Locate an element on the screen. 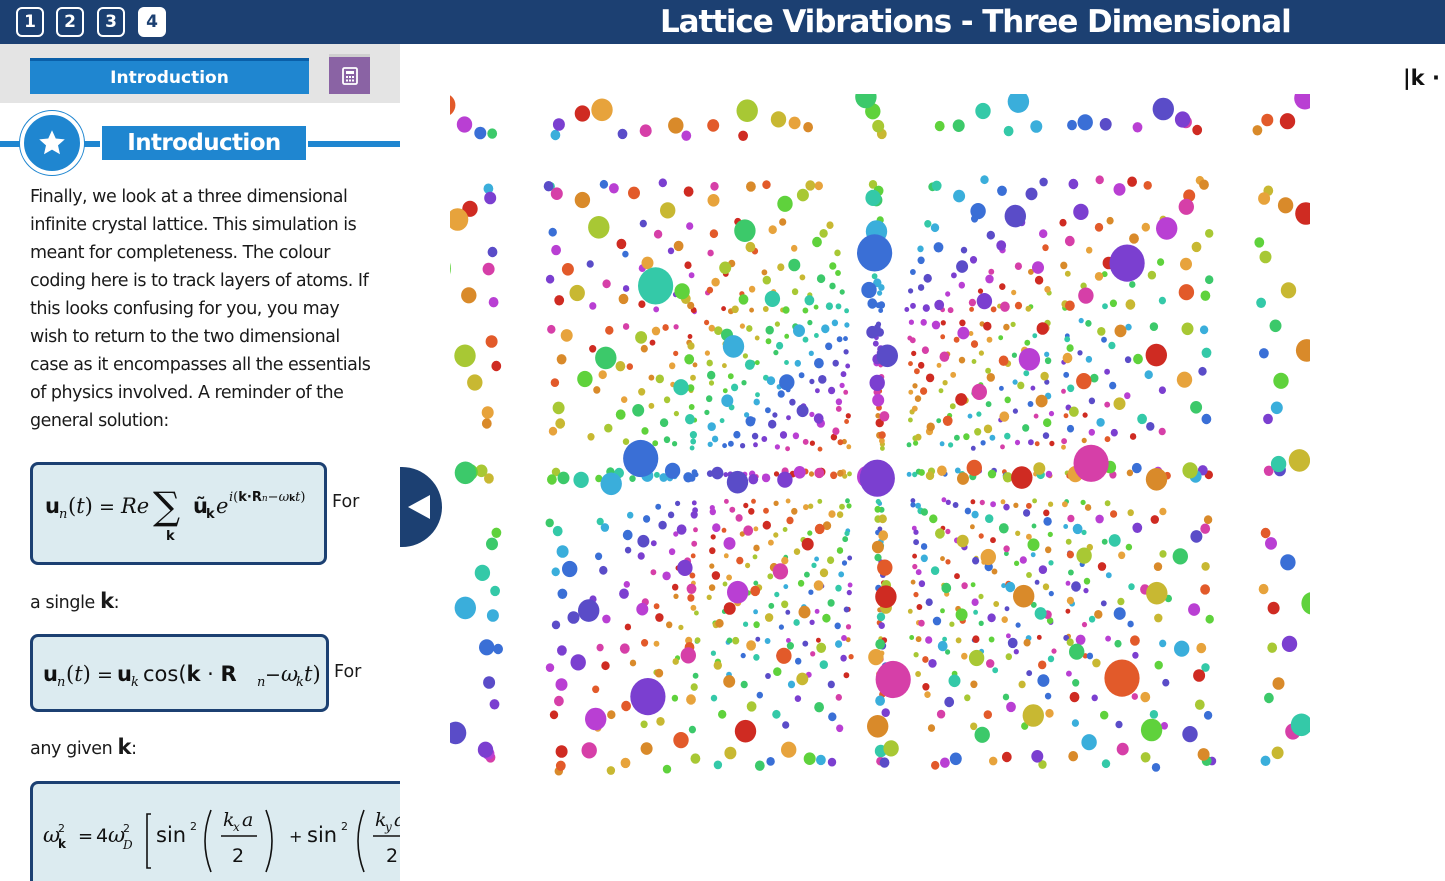 Image resolution: width=1445 pixels, height=881 pixels. calculator-button is located at coordinates (349, 74).